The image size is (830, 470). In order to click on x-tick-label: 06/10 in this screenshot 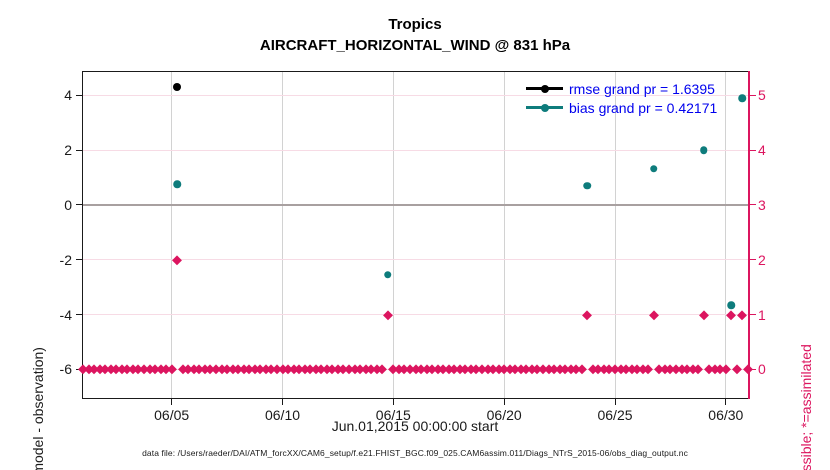, I will do `click(282, 415)`.